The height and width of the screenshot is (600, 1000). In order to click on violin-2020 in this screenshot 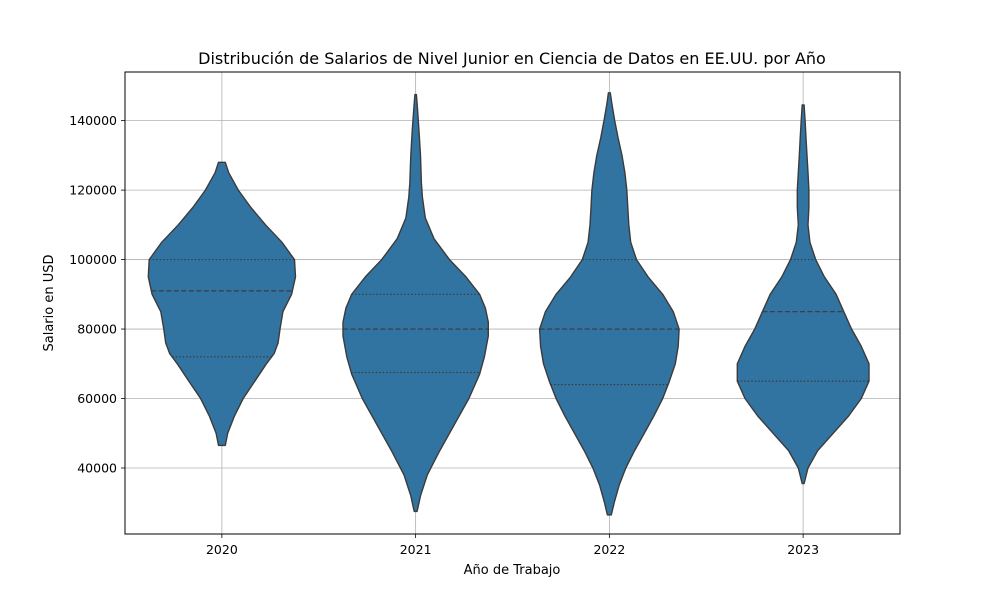, I will do `click(222, 304)`.